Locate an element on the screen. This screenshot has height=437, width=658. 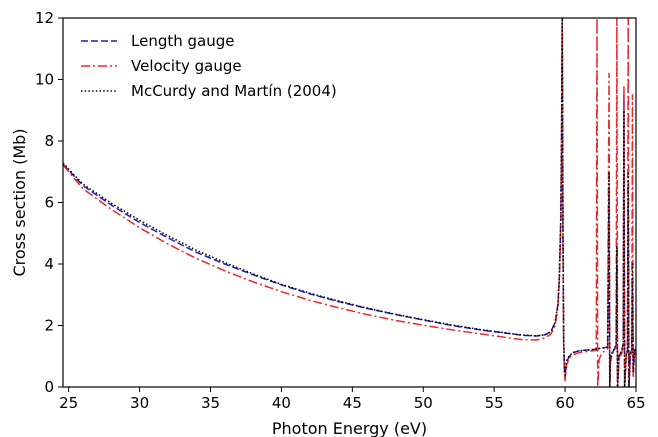
x-tick-label: 55 is located at coordinates (494, 403).